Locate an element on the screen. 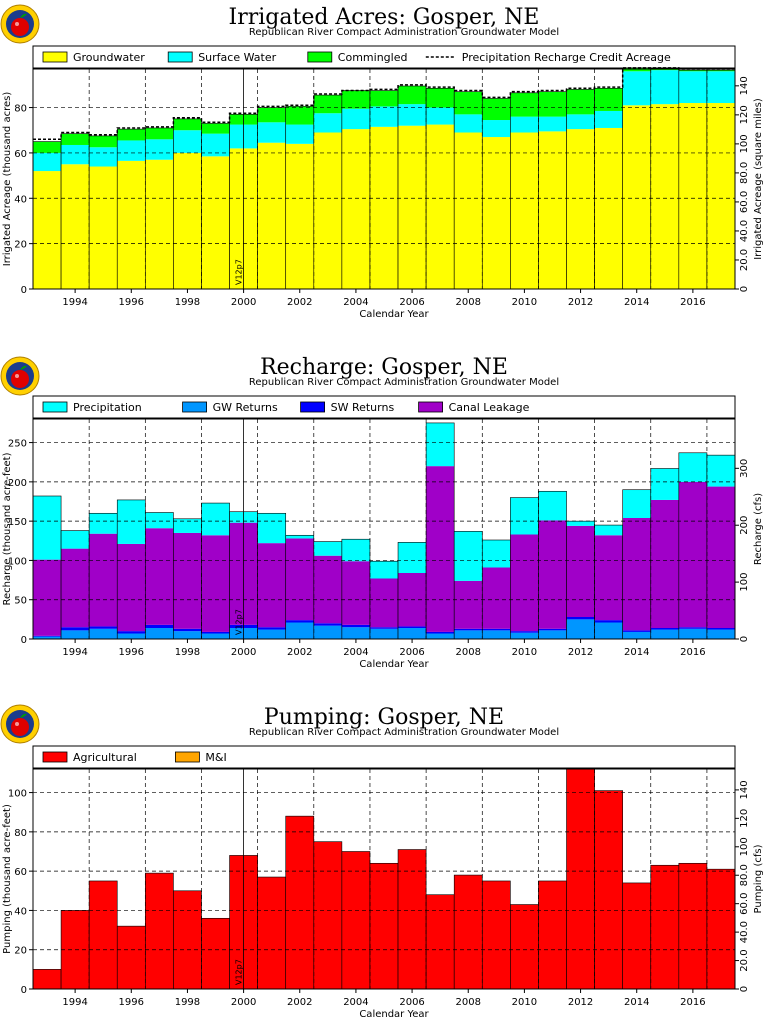 This screenshot has width=768, height=1024. chart-title: Recharge: Gosper, NE is located at coordinates (384, 367).